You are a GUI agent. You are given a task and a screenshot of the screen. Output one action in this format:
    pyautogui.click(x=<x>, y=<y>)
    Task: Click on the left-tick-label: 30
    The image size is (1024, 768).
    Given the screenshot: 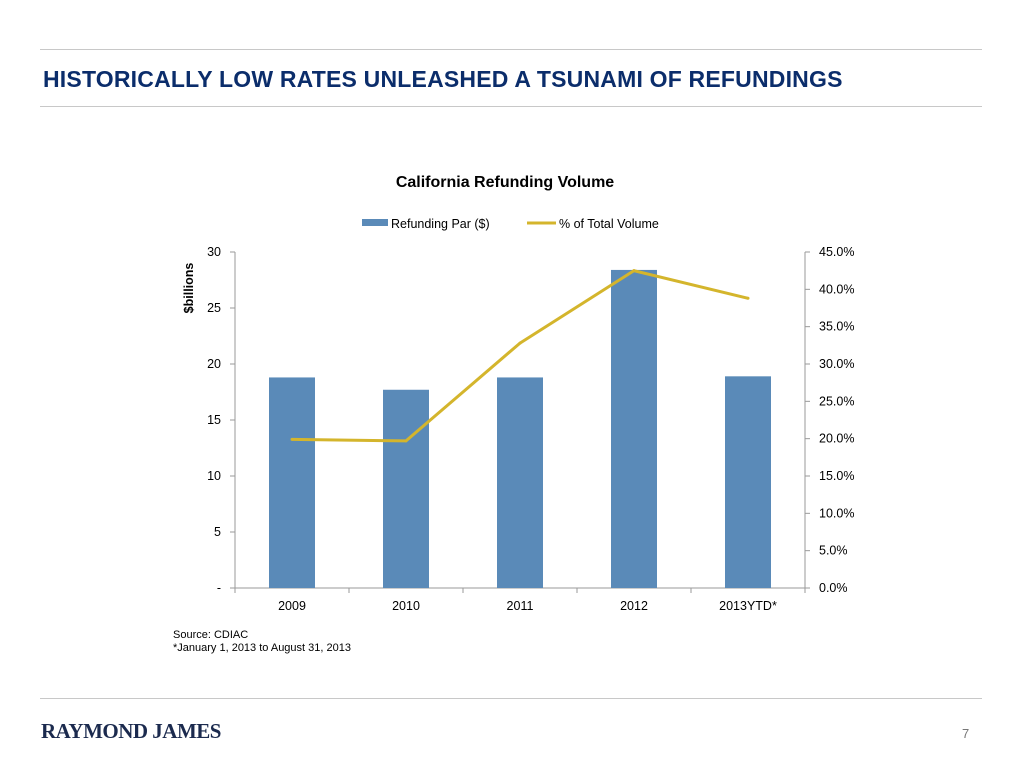 What is the action you would take?
    pyautogui.click(x=214, y=252)
    